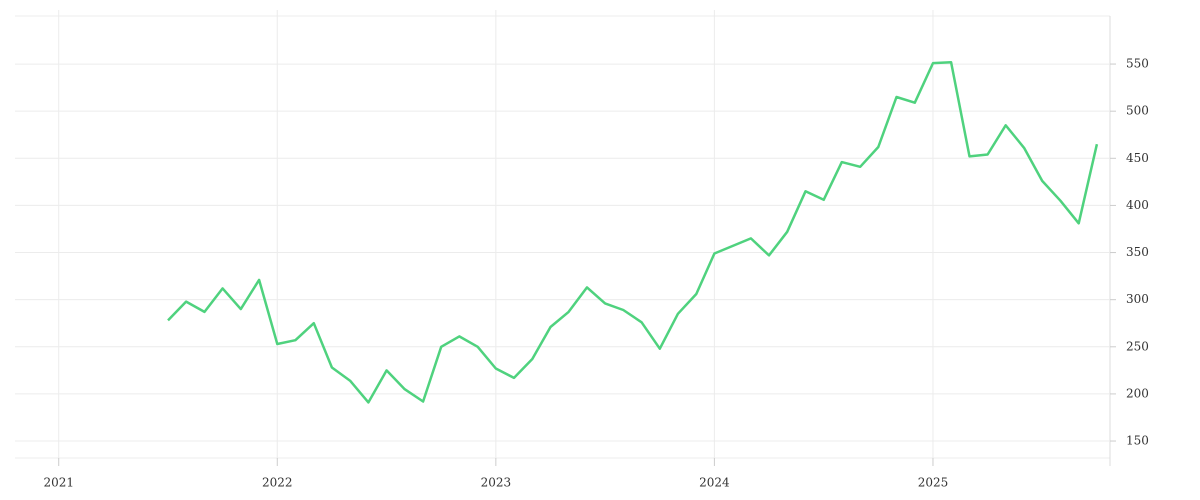  What do you see at coordinates (1137, 111) in the screenshot?
I see `y-tick-label: 500` at bounding box center [1137, 111].